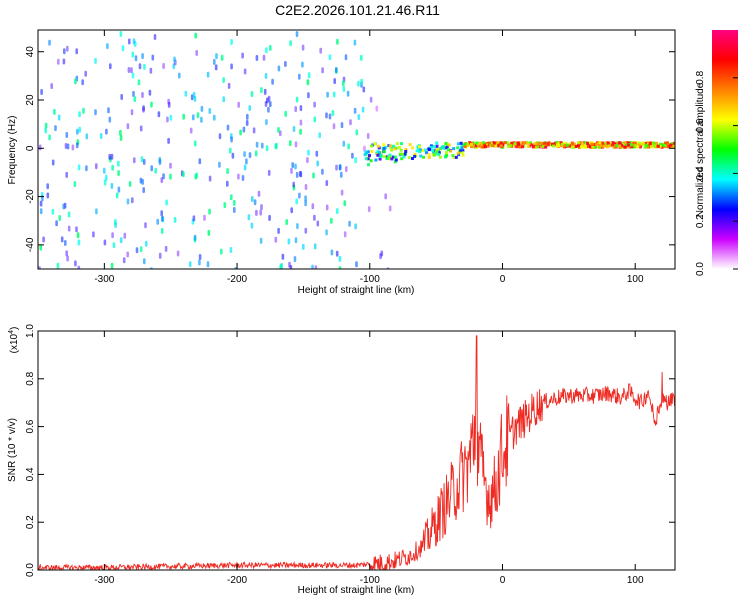 The height and width of the screenshot is (600, 750). I want to click on spectrogram-x-tick-label: -200, so click(237, 279).